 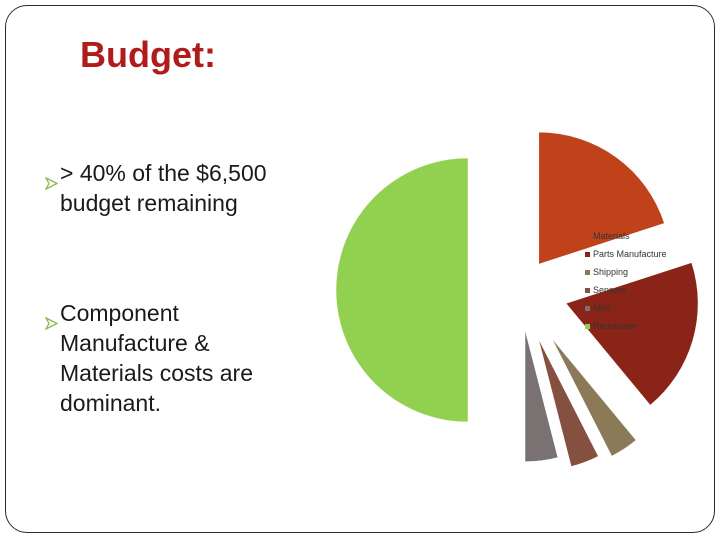 What do you see at coordinates (149, 203) in the screenshot?
I see `bullet-line: budget remaining` at bounding box center [149, 203].